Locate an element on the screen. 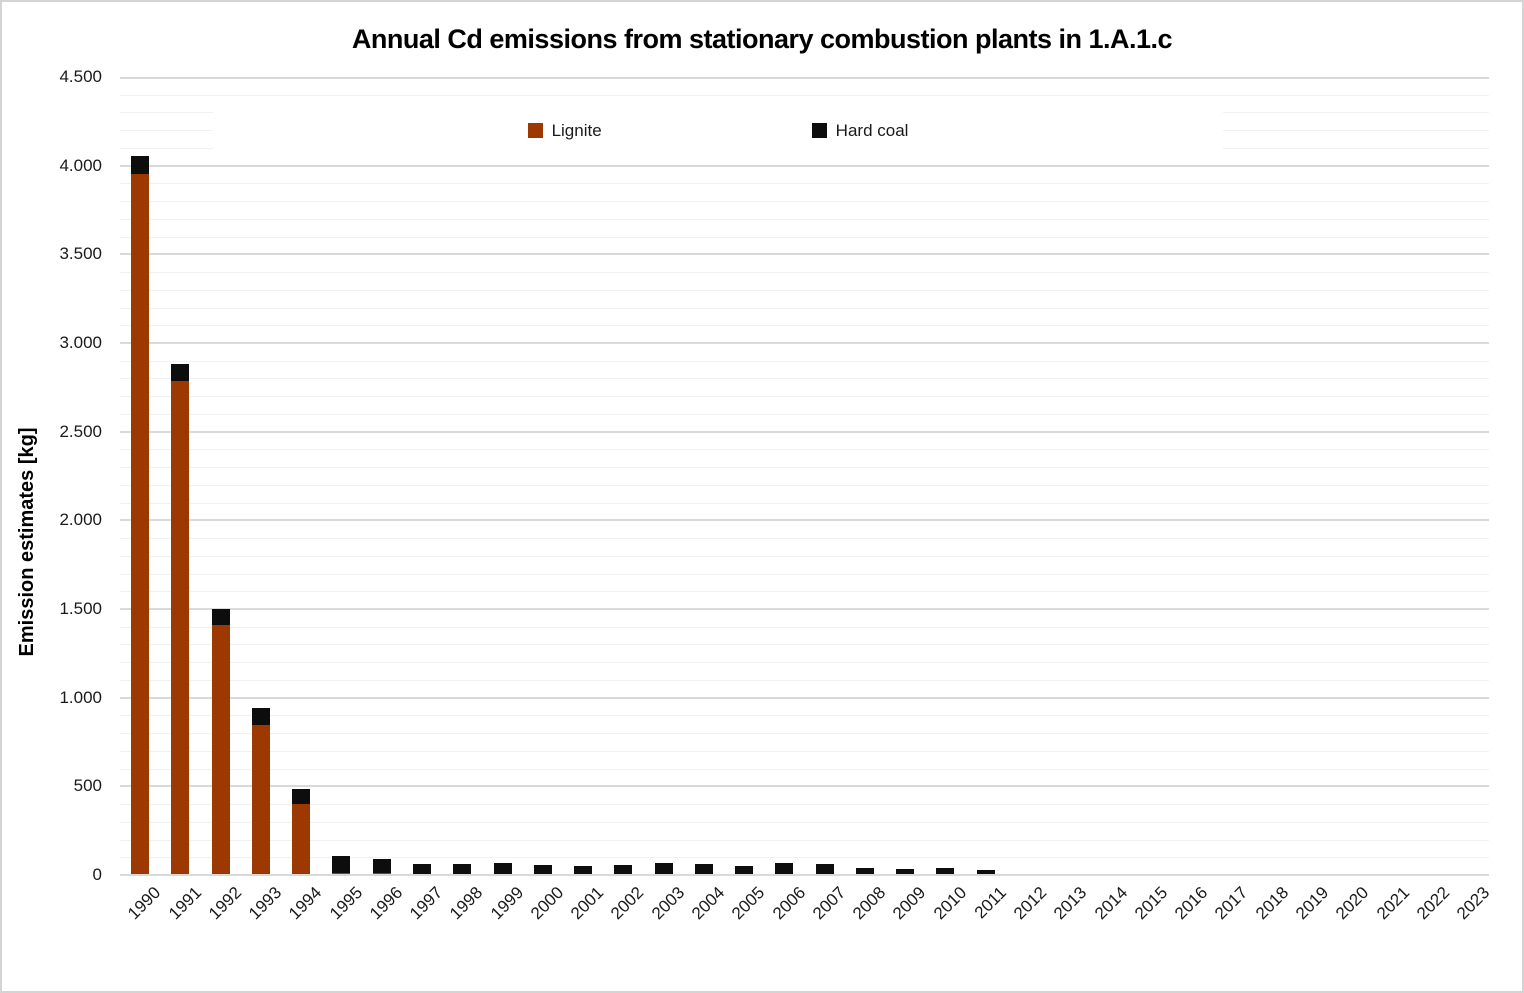  x-label-1993: 1993 is located at coordinates (265, 903).